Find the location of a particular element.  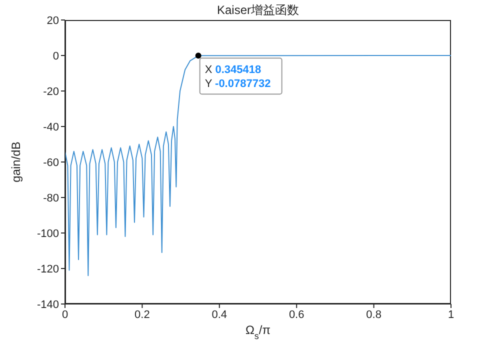

x-tick-label: 1 is located at coordinates (451, 314).